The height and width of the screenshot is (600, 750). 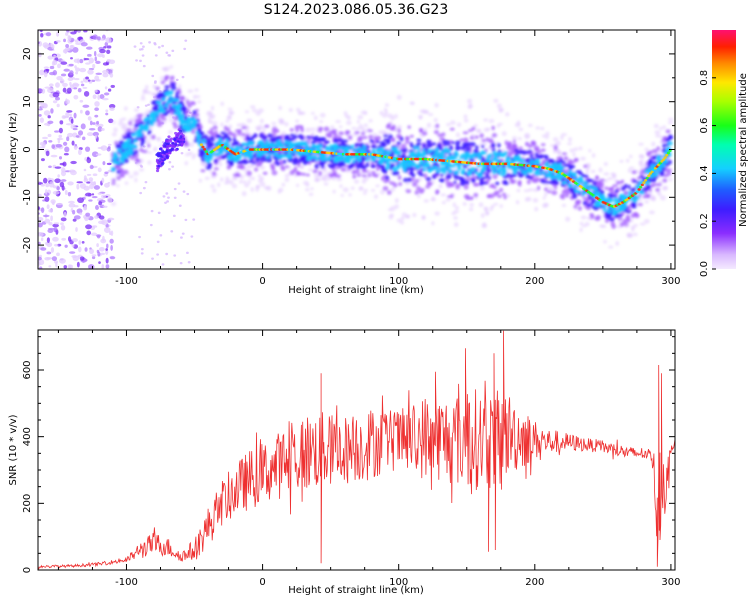 What do you see at coordinates (704, 78) in the screenshot?
I see `colorbar-tick-label: 0.8` at bounding box center [704, 78].